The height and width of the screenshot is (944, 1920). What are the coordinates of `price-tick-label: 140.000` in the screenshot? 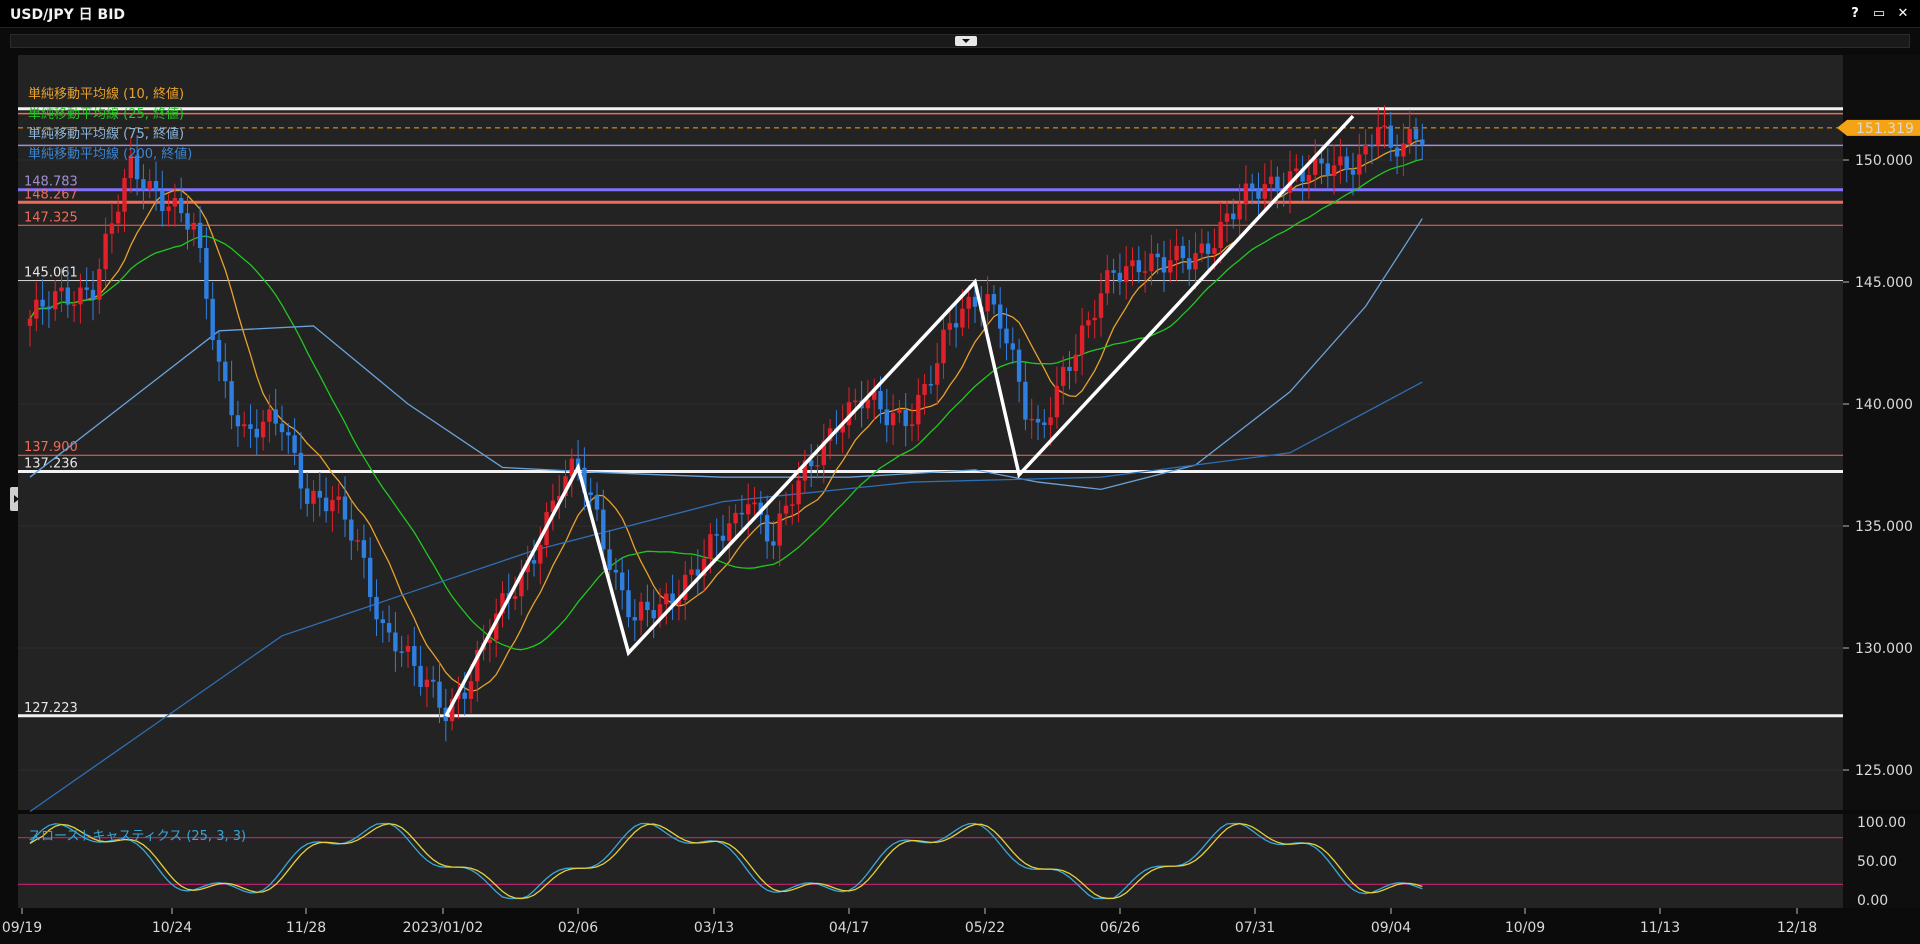 It's located at (1884, 405).